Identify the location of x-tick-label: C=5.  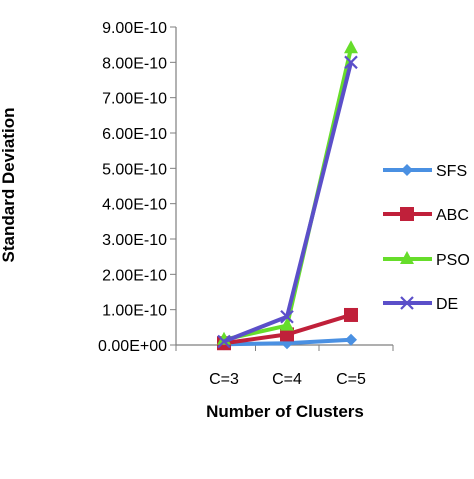
(351, 379).